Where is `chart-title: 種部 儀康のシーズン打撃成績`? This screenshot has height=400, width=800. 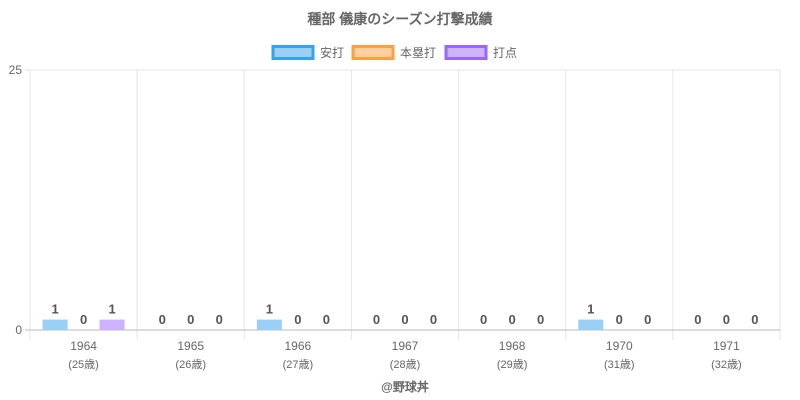 chart-title: 種部 儀康のシーズン打撃成績 is located at coordinates (399, 19).